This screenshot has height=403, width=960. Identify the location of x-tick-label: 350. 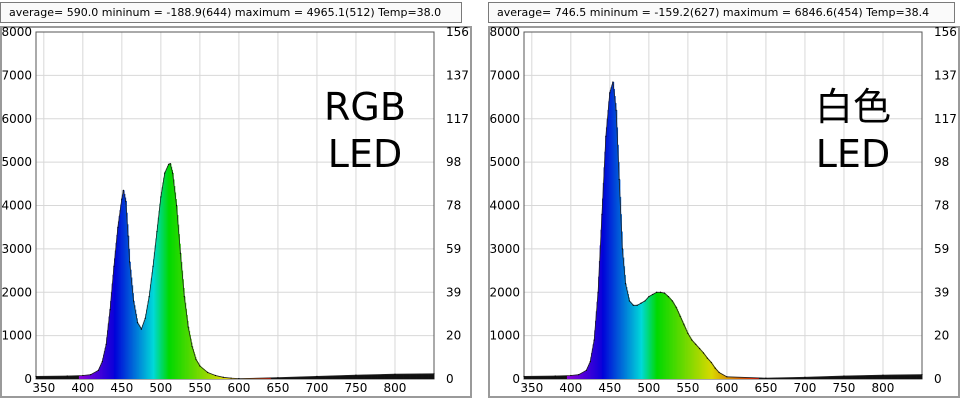
(43, 388).